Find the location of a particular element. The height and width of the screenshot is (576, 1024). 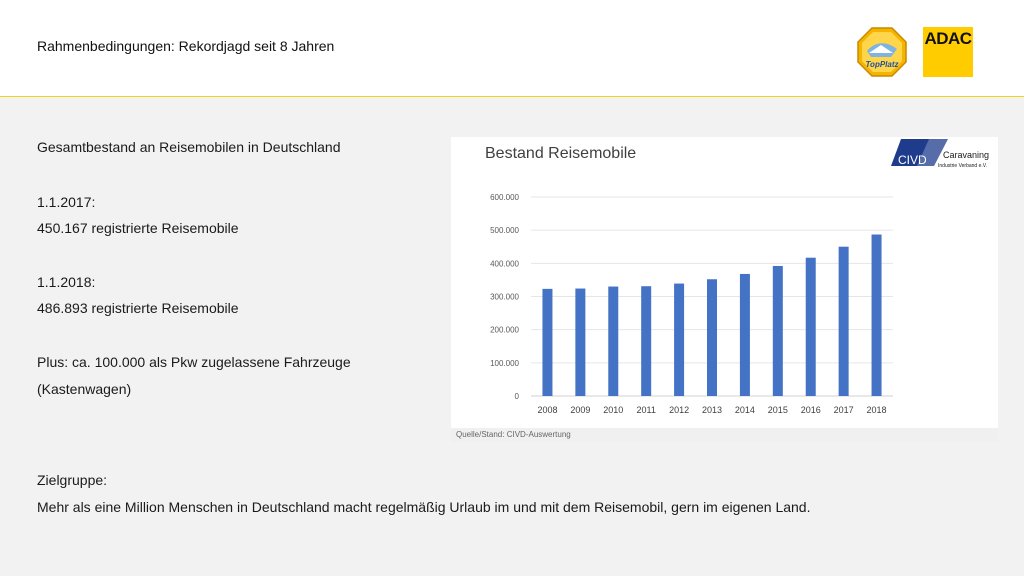

x-tick-label: 2018 is located at coordinates (877, 410).